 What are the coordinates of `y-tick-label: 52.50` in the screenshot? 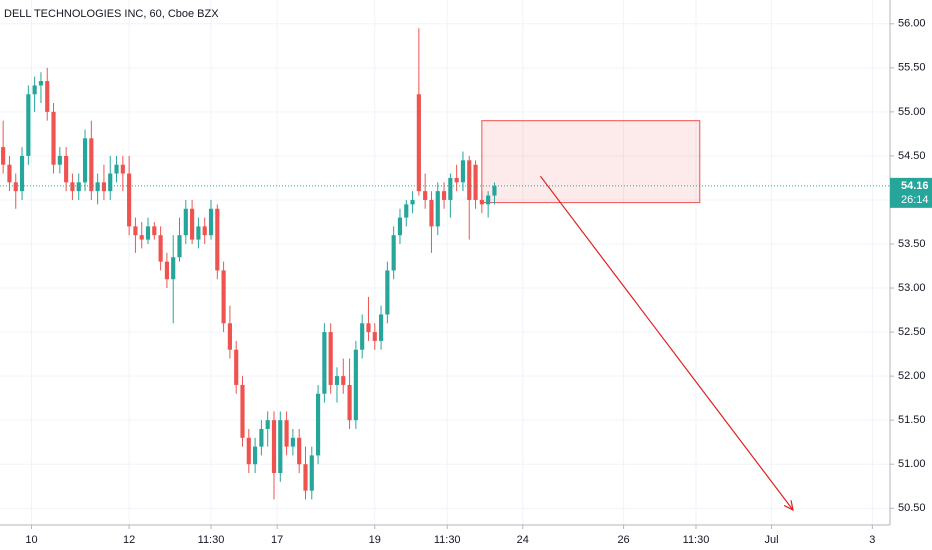 It's located at (912, 332).